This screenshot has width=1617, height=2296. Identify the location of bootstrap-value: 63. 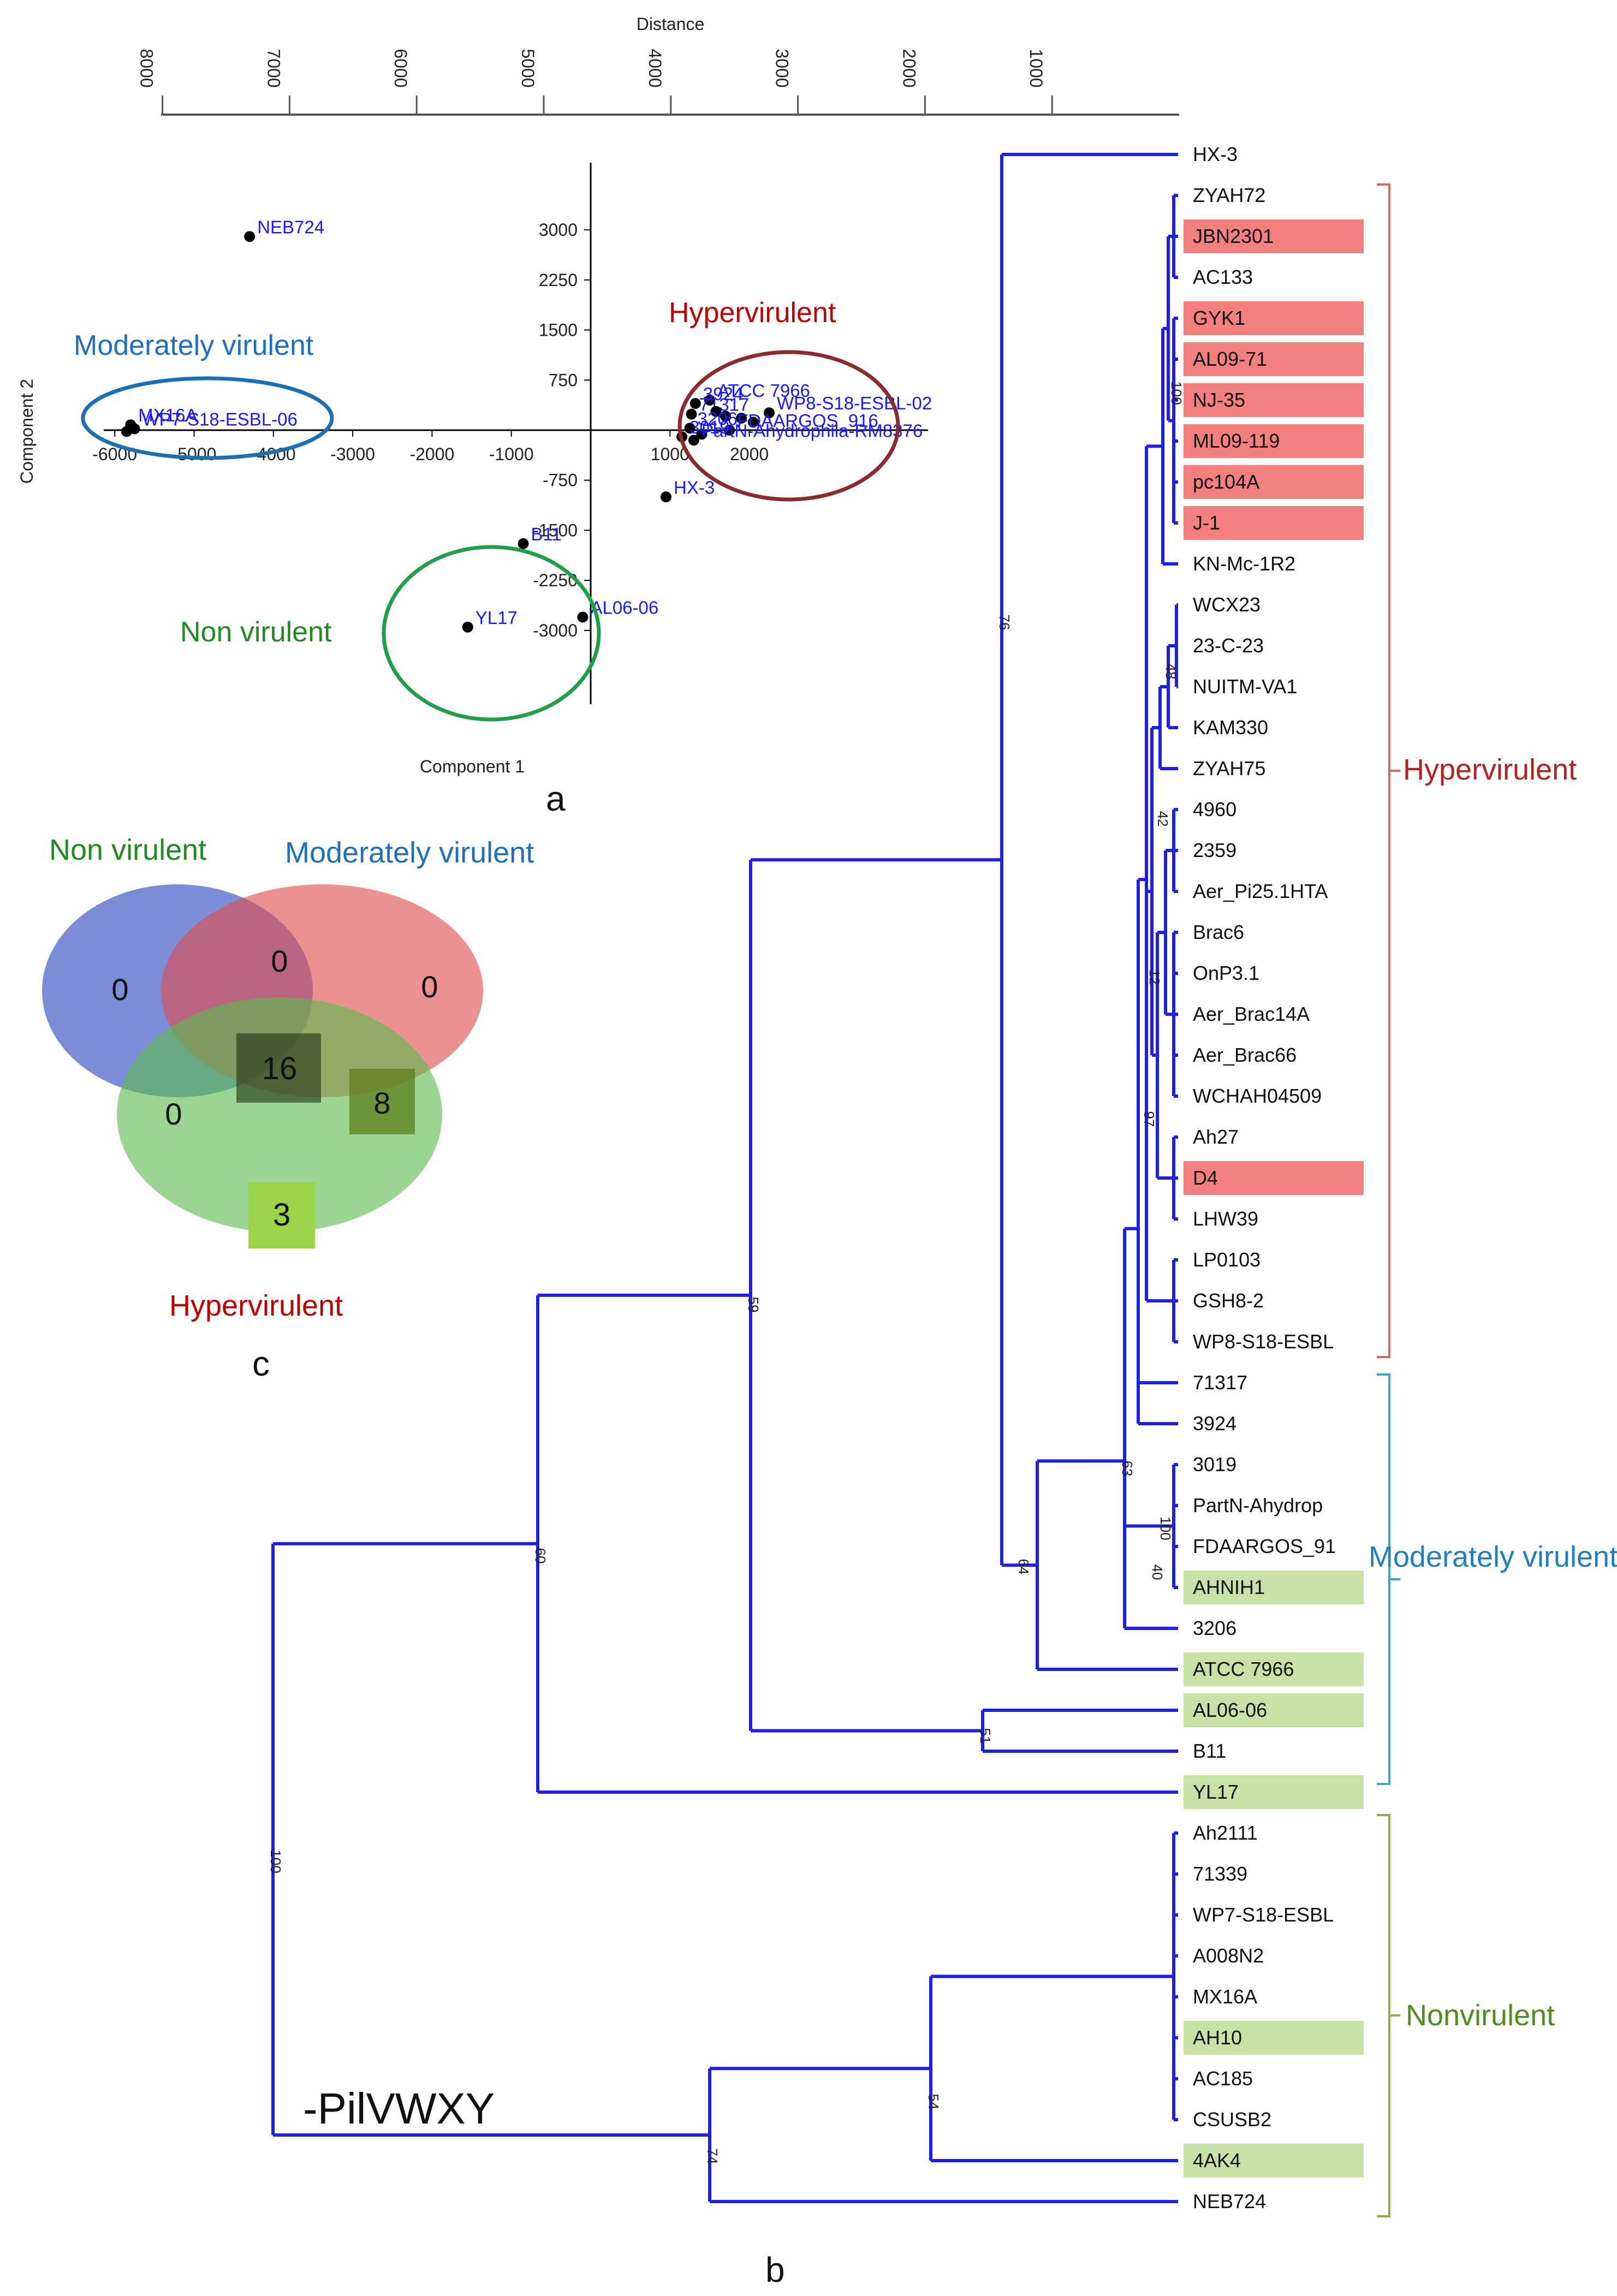
(1127, 1469).